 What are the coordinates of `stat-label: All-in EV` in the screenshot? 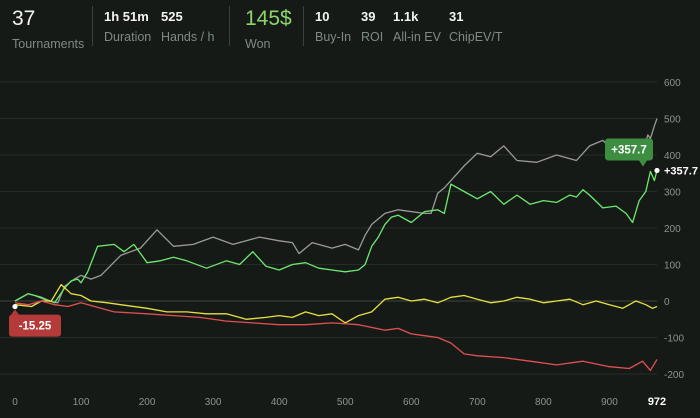 It's located at (417, 37).